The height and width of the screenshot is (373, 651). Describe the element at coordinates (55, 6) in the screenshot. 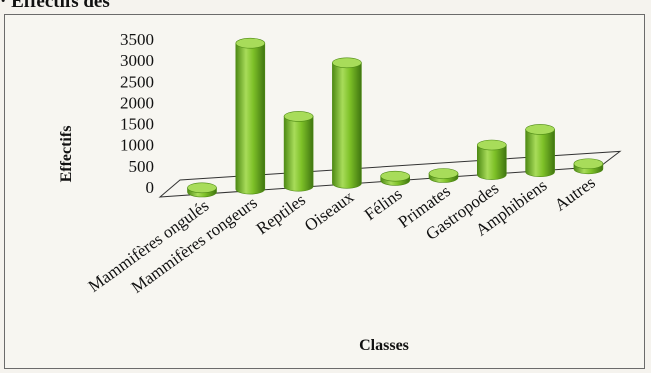

I see `chart-title: · Effectifs des` at that location.